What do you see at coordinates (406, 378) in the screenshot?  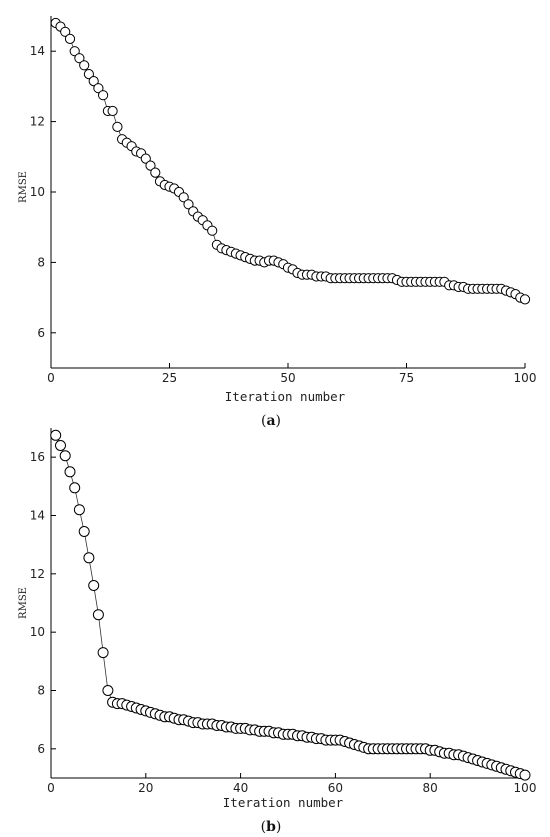 I see `x-tick-label: 75` at bounding box center [406, 378].